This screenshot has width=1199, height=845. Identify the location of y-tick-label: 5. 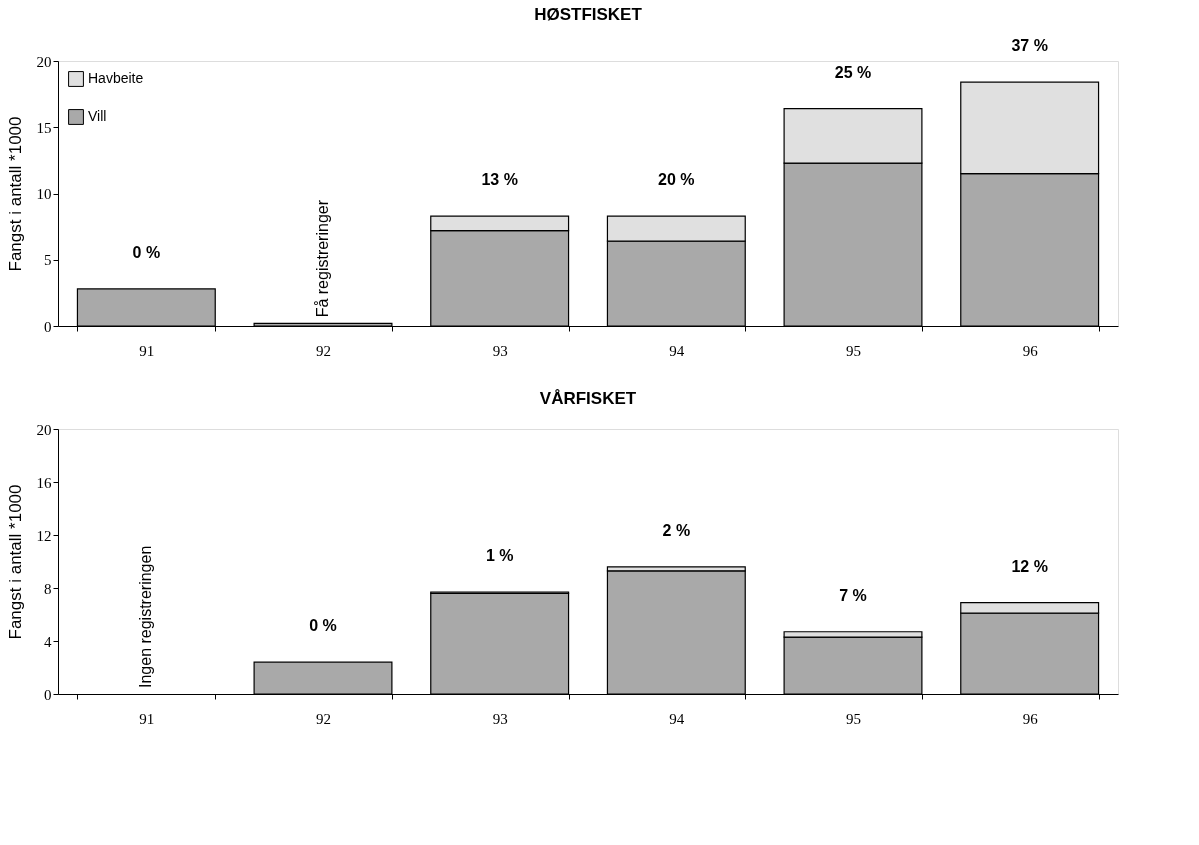
(48, 260).